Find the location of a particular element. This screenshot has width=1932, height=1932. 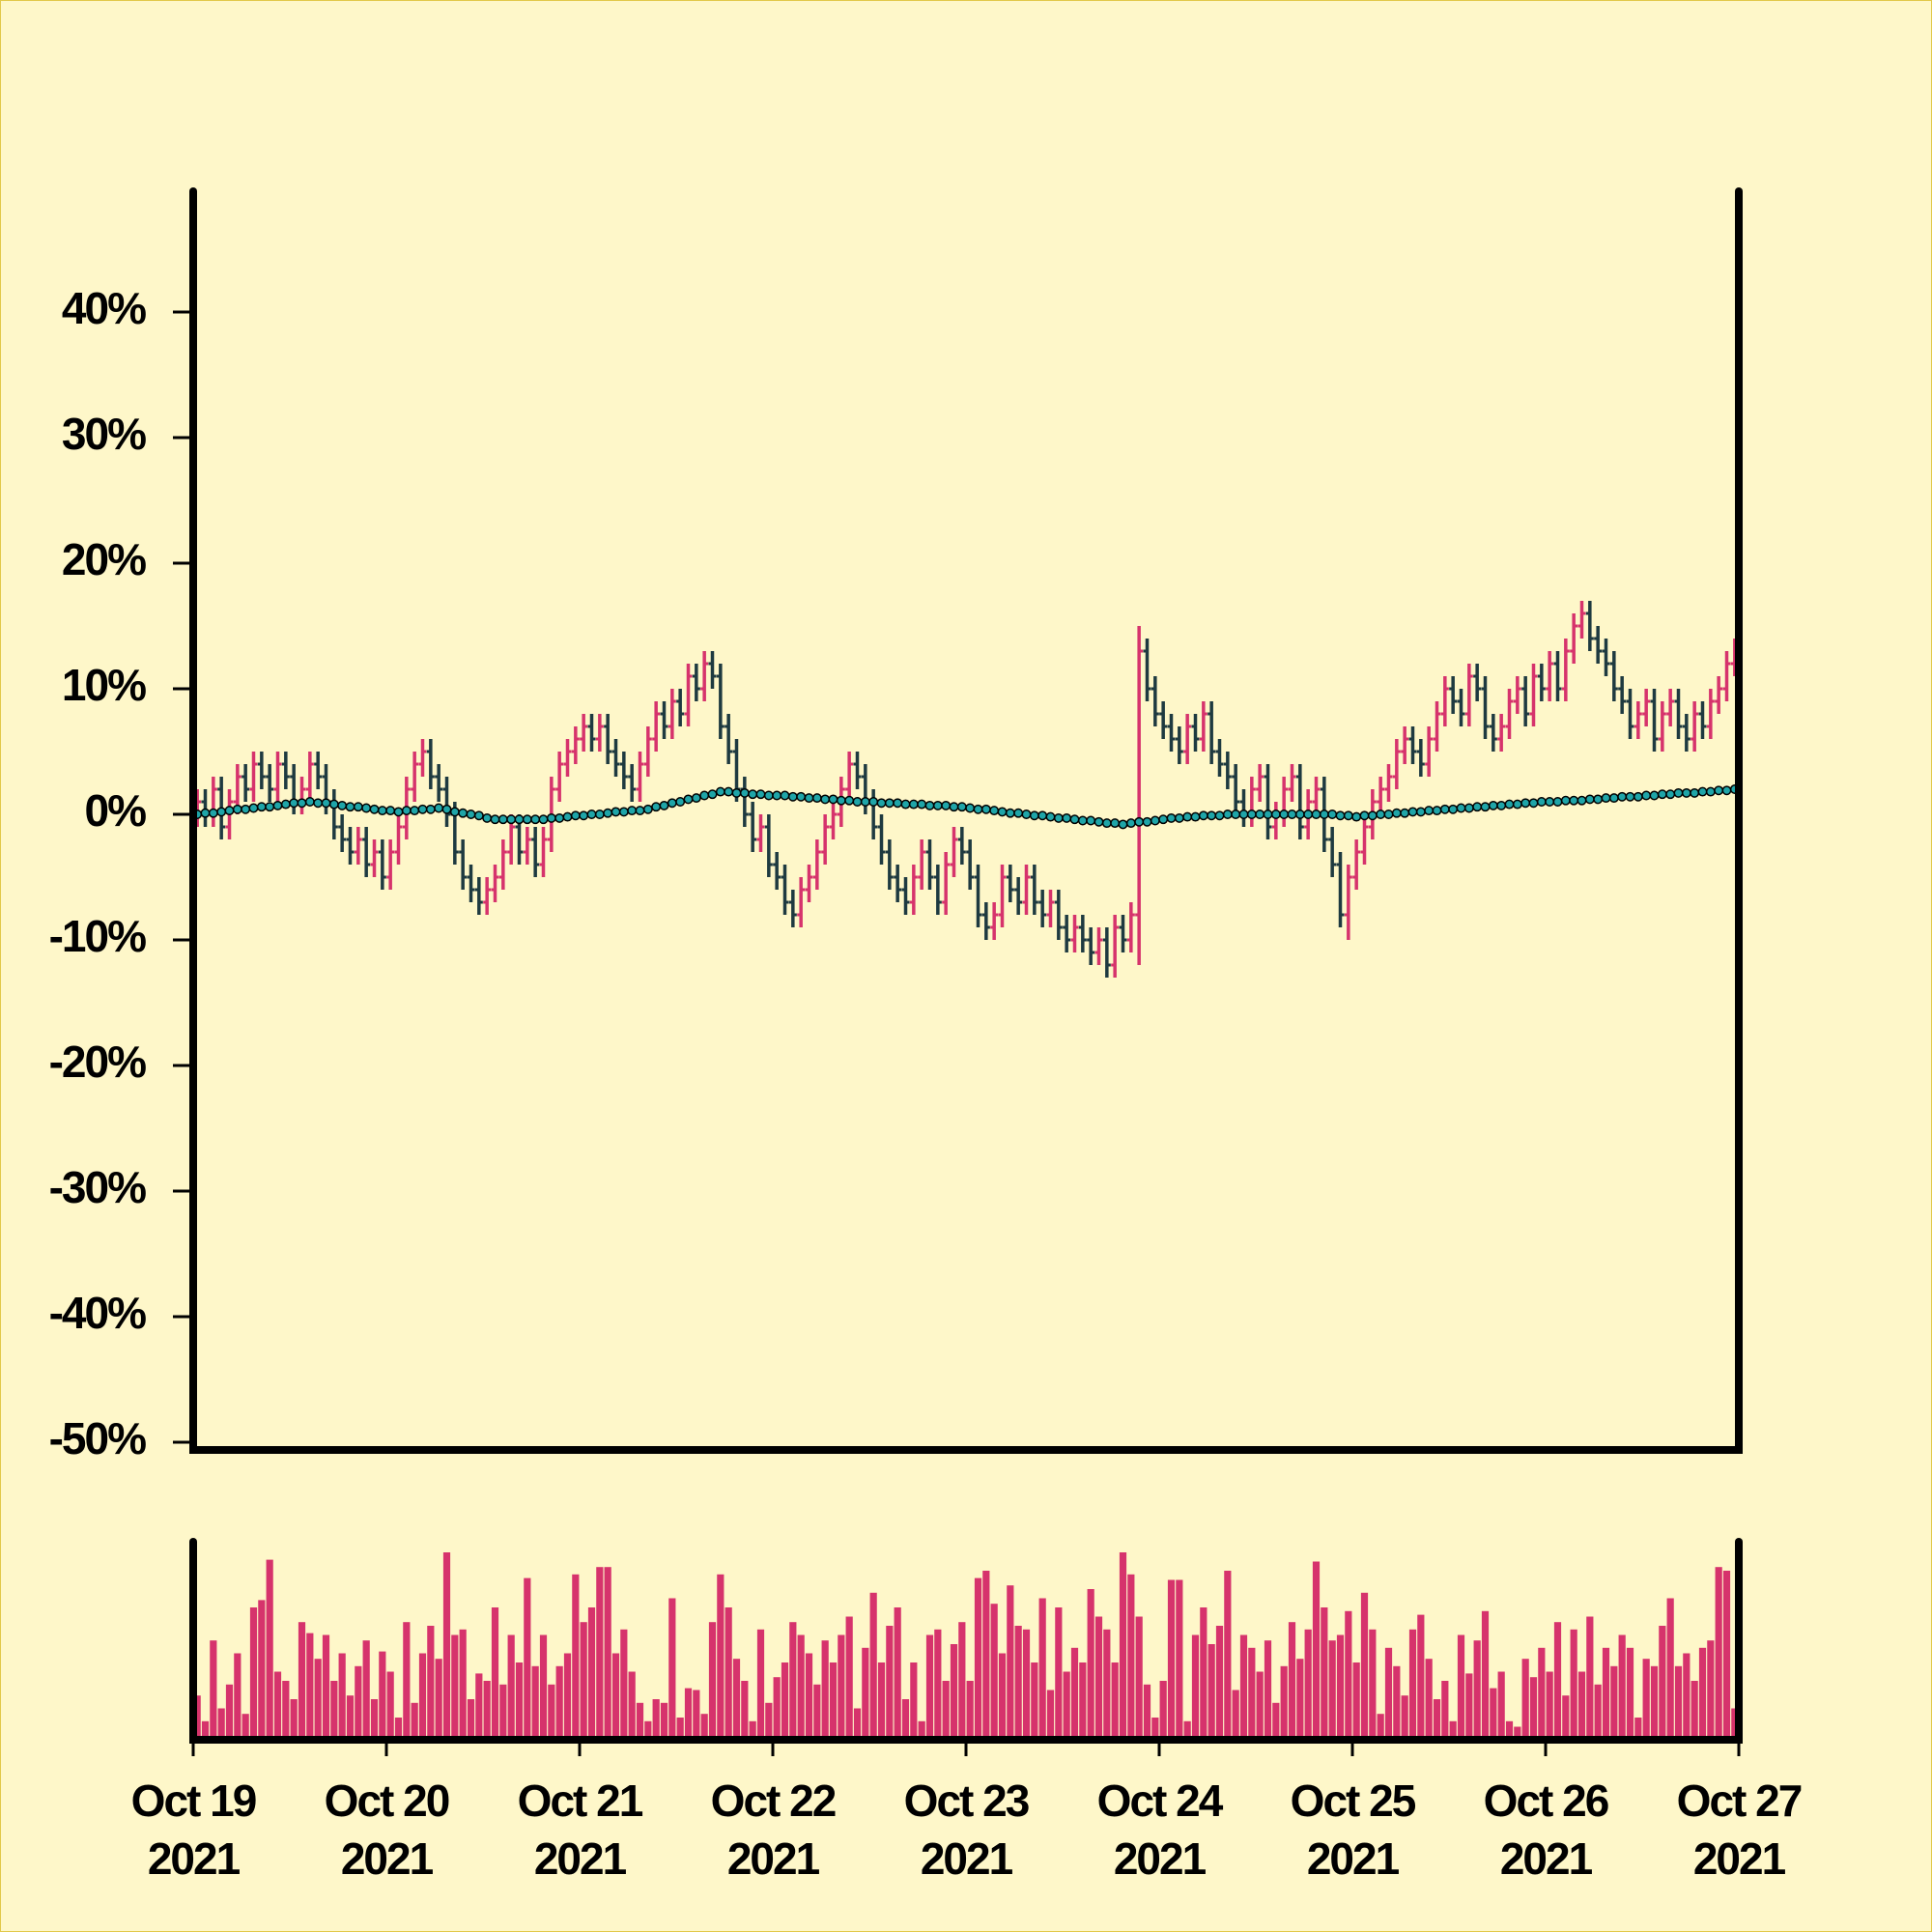

y-tick-label: -10% is located at coordinates (97, 936).